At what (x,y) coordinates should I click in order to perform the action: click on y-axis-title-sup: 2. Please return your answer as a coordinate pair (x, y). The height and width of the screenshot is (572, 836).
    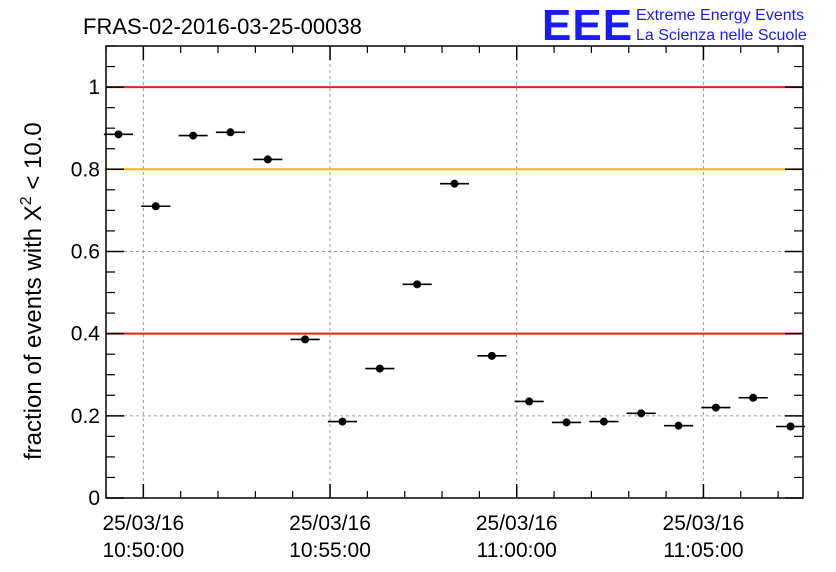
    Looking at the image, I should click on (26, 200).